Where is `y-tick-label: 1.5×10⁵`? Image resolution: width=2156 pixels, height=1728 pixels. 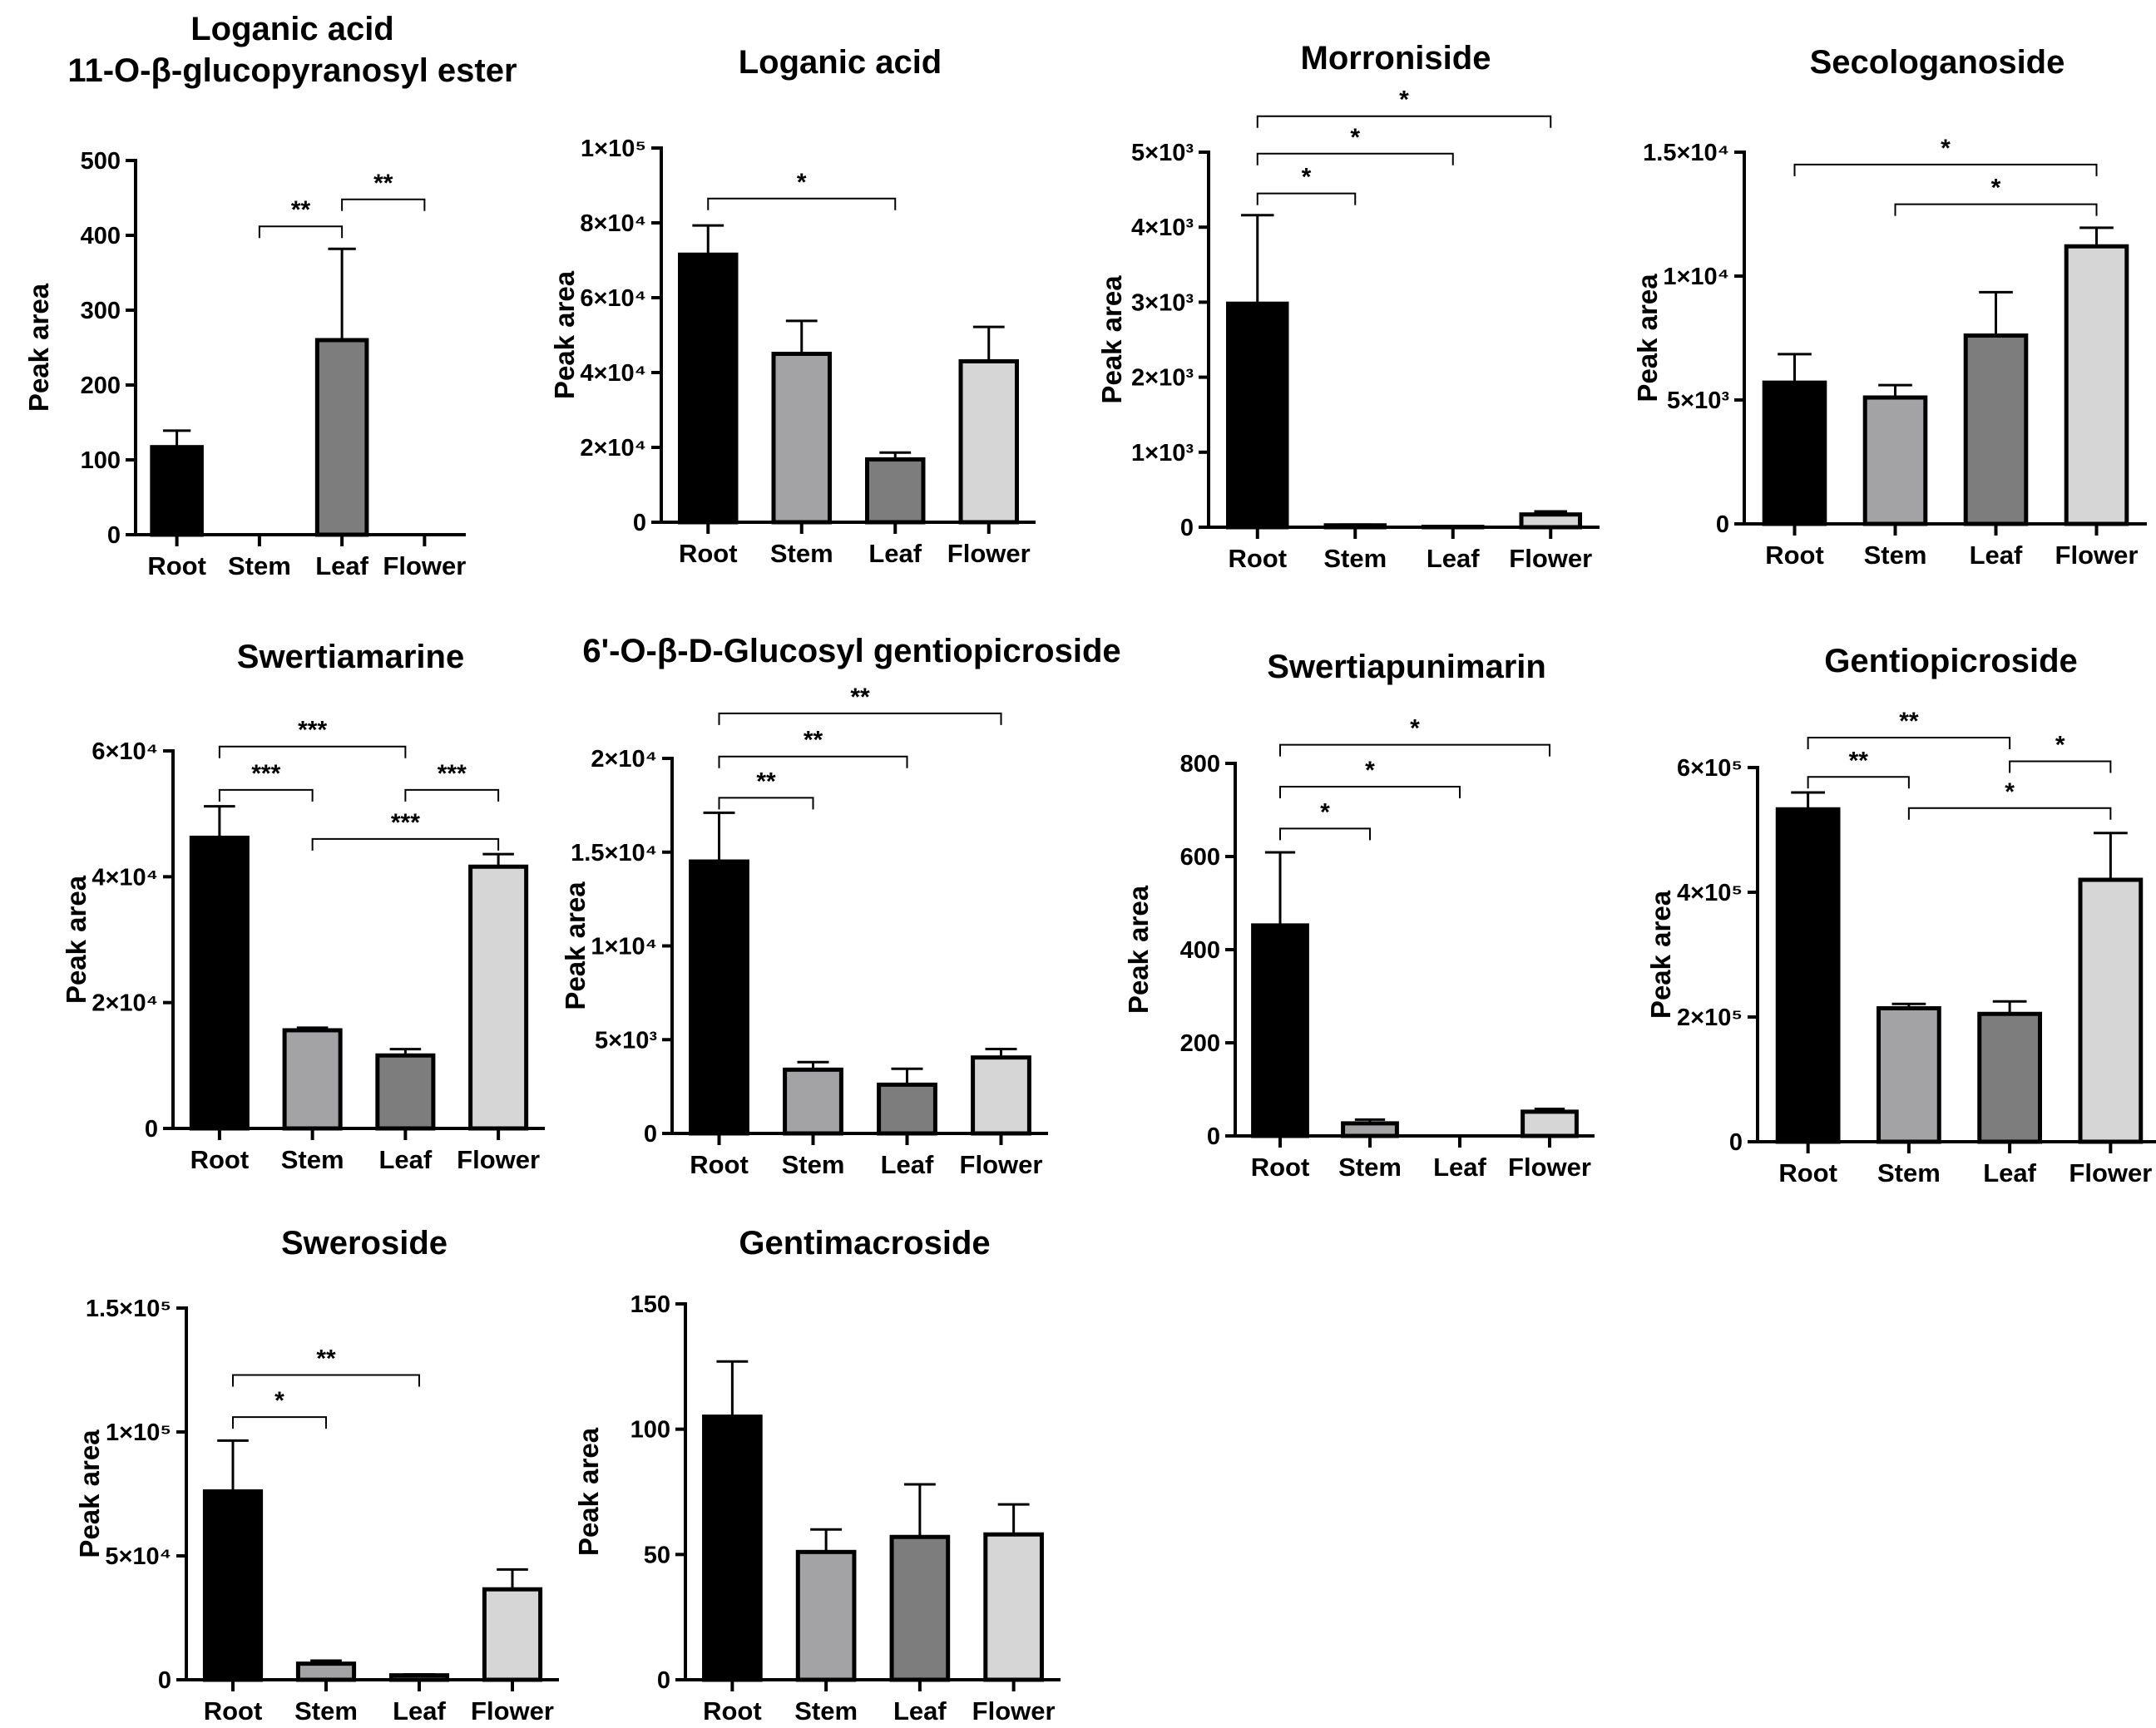
y-tick-label: 1.5×10⁵ is located at coordinates (128, 1309).